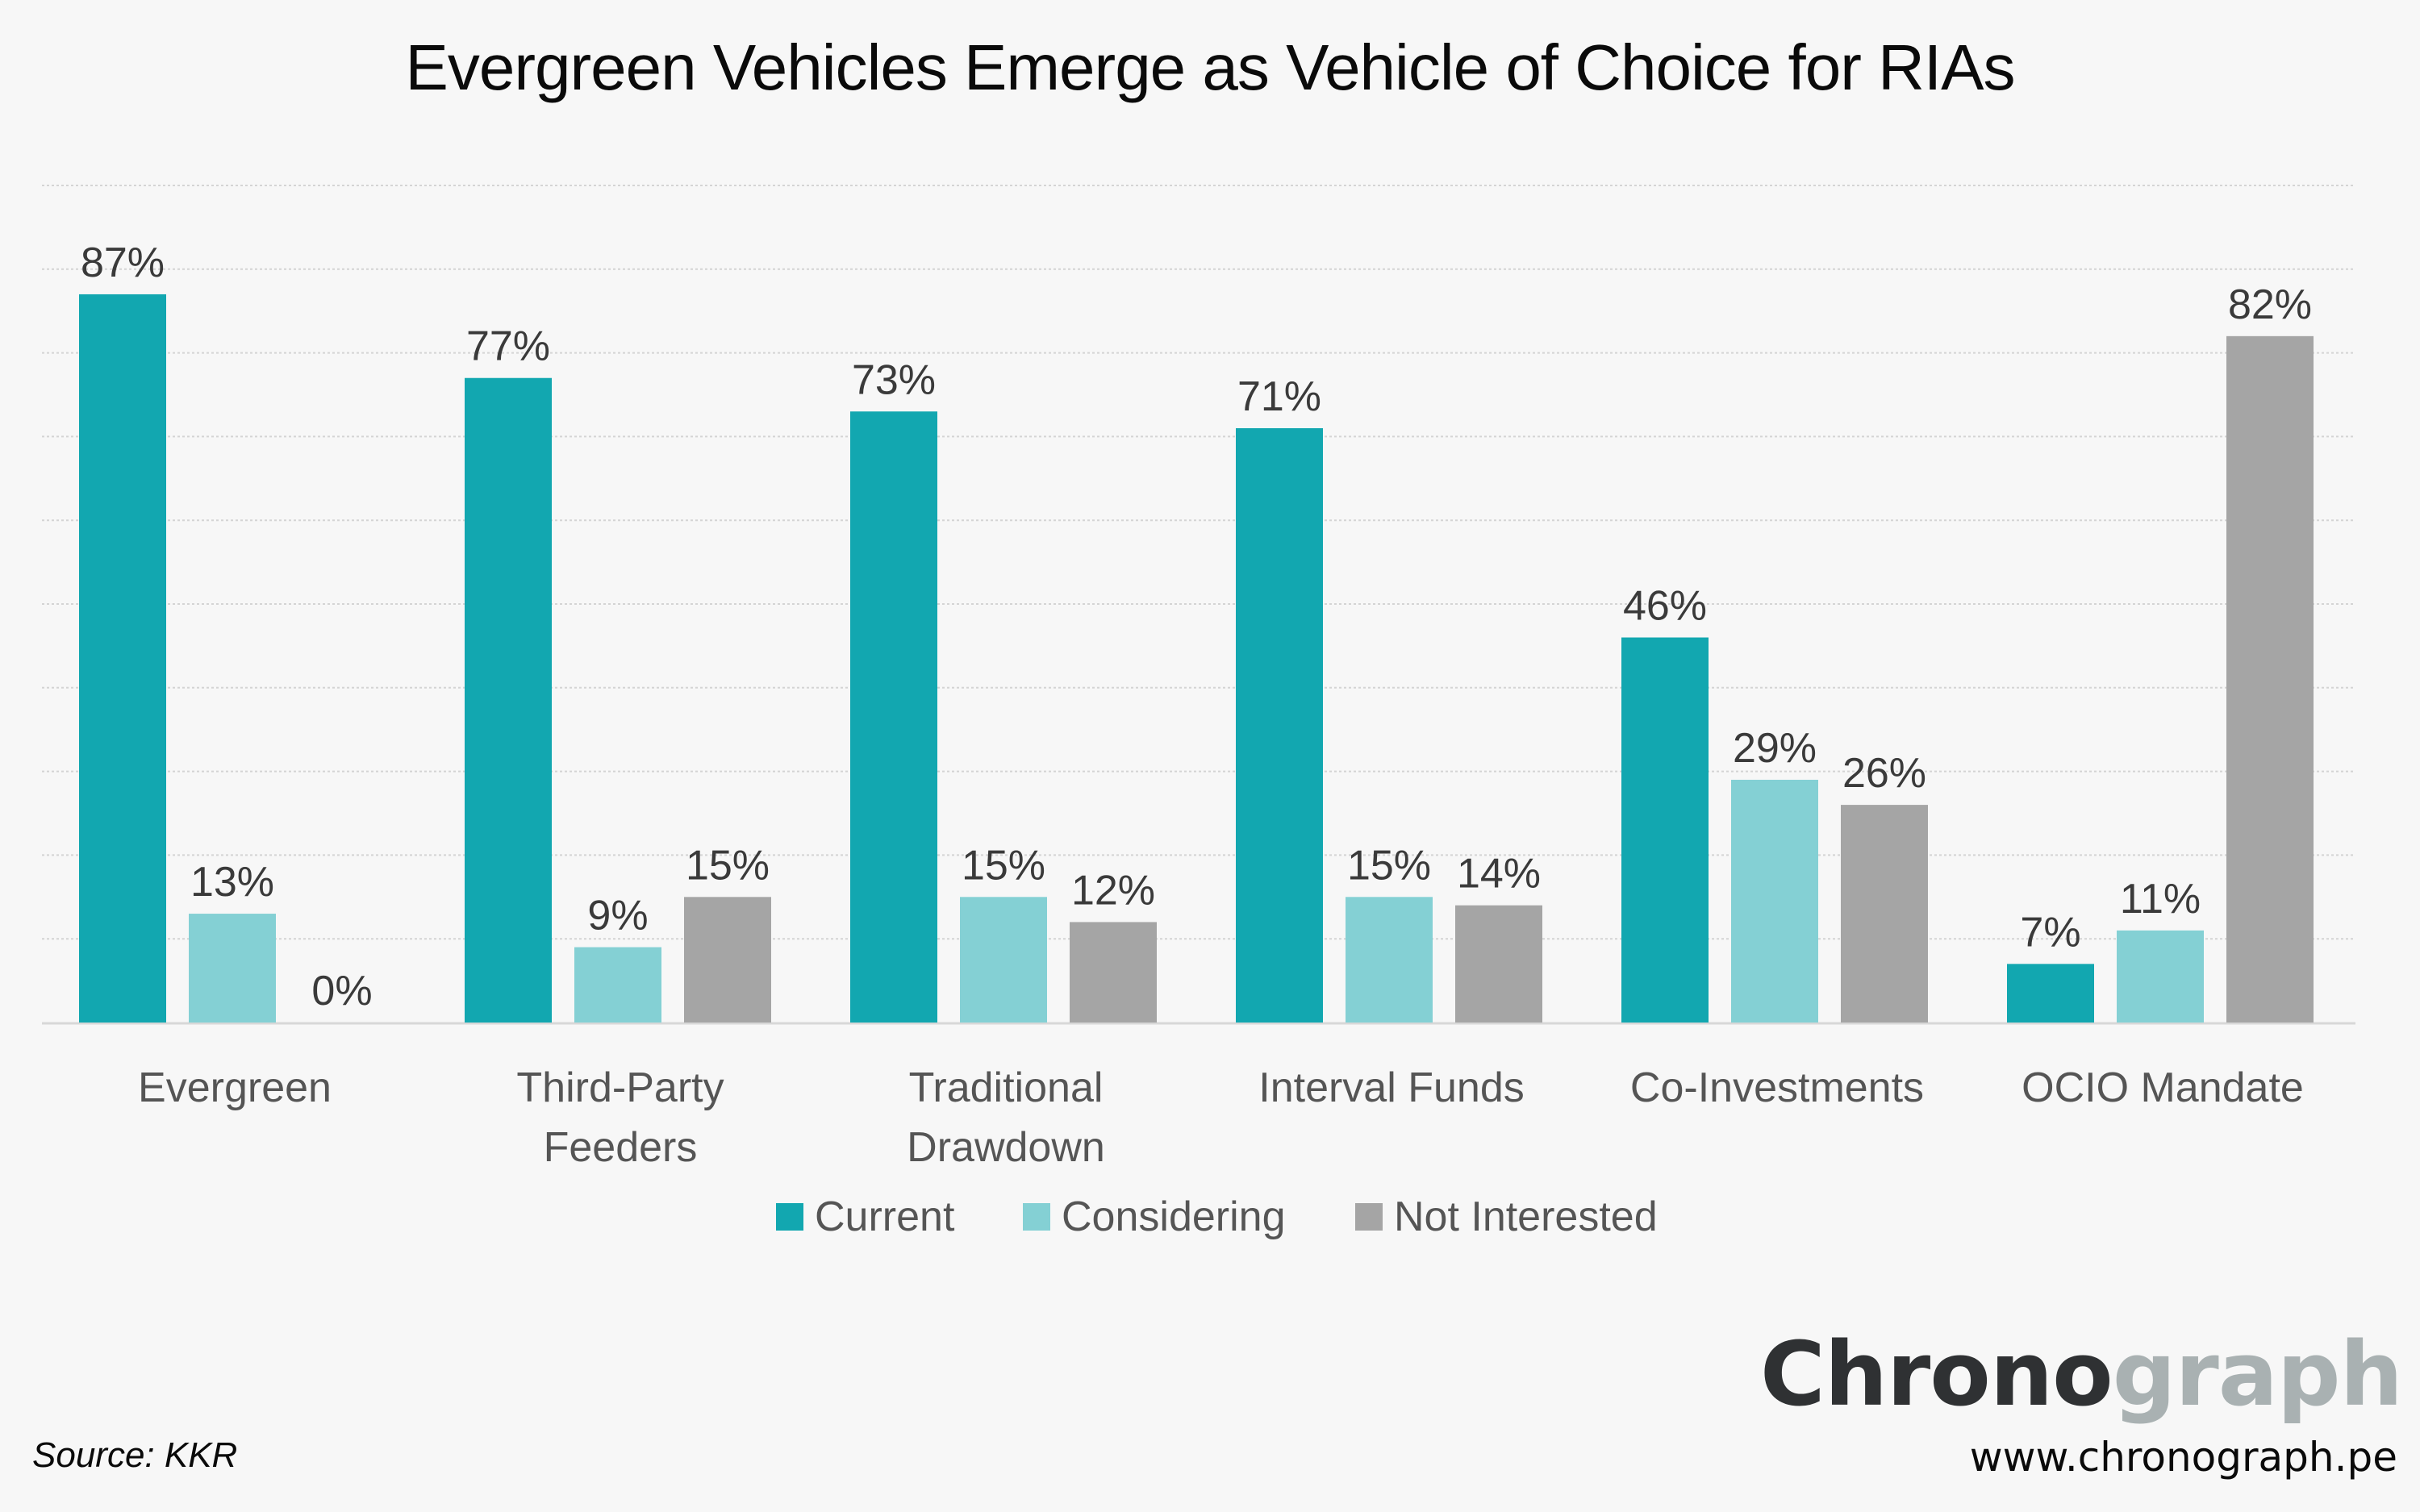  I want to click on brand-logo-light: graph, so click(2257, 1374).